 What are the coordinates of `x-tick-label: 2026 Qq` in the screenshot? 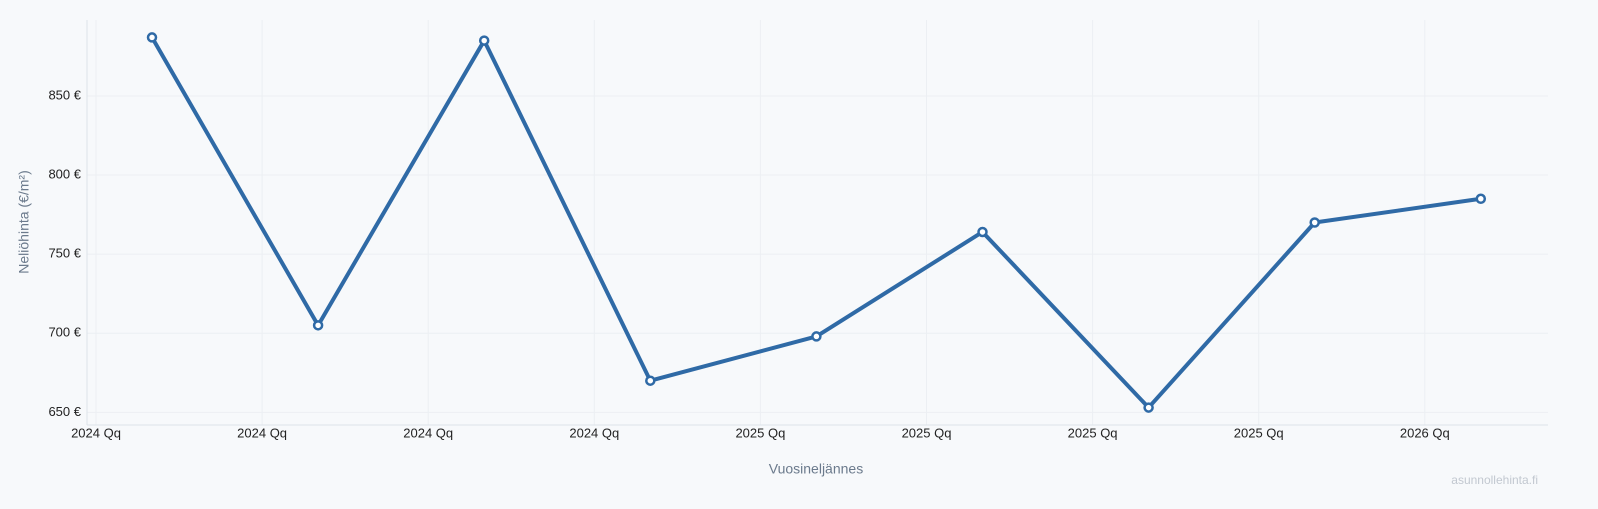 It's located at (1425, 432).